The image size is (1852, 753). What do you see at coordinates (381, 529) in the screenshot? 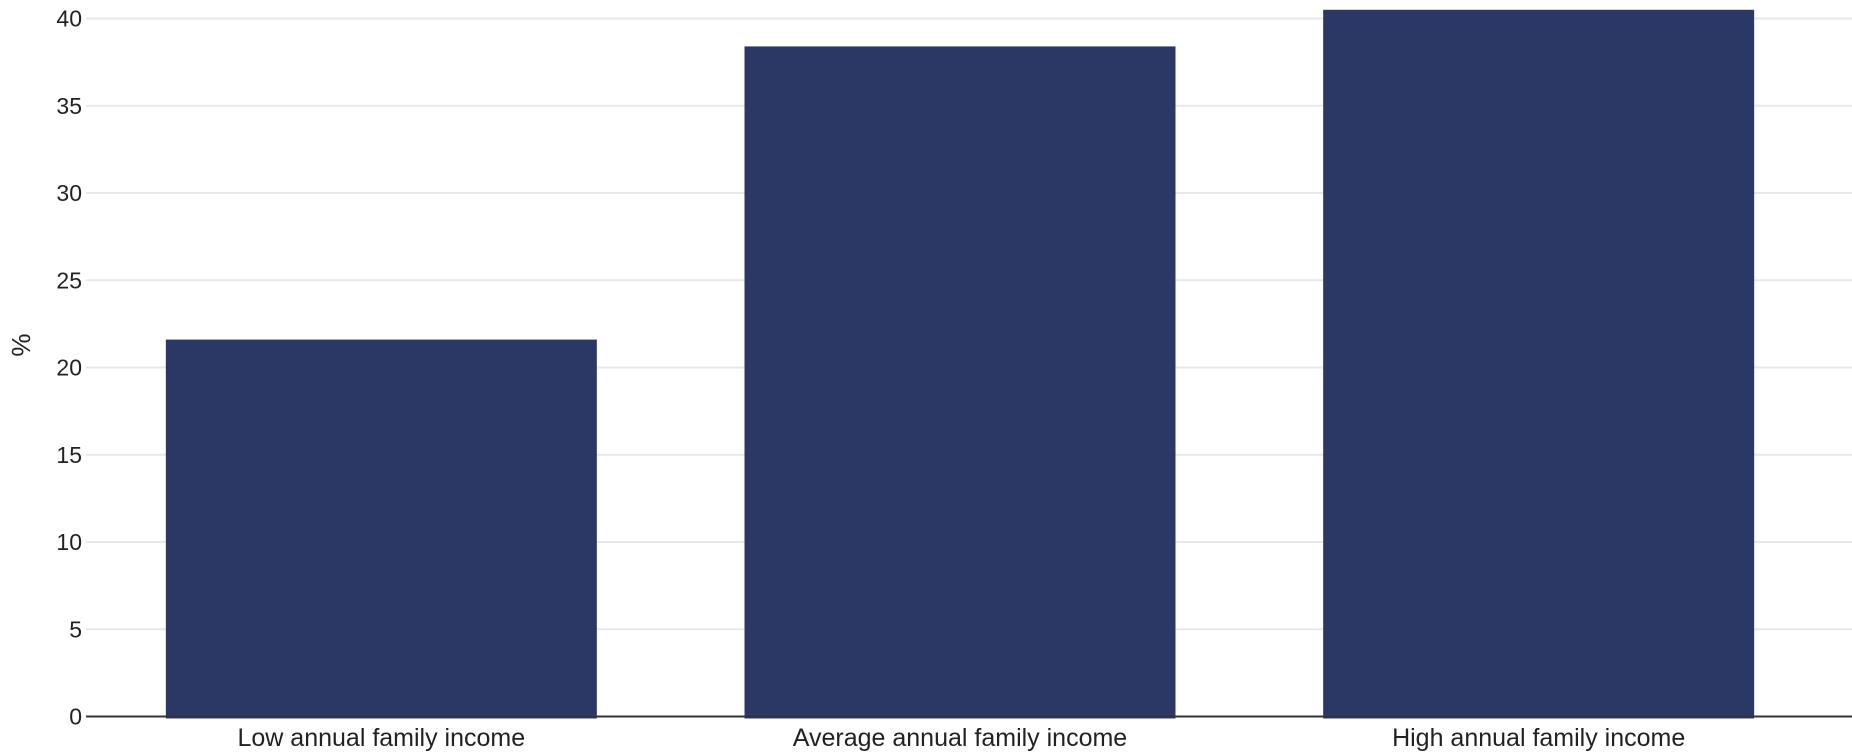
I see `bar` at bounding box center [381, 529].